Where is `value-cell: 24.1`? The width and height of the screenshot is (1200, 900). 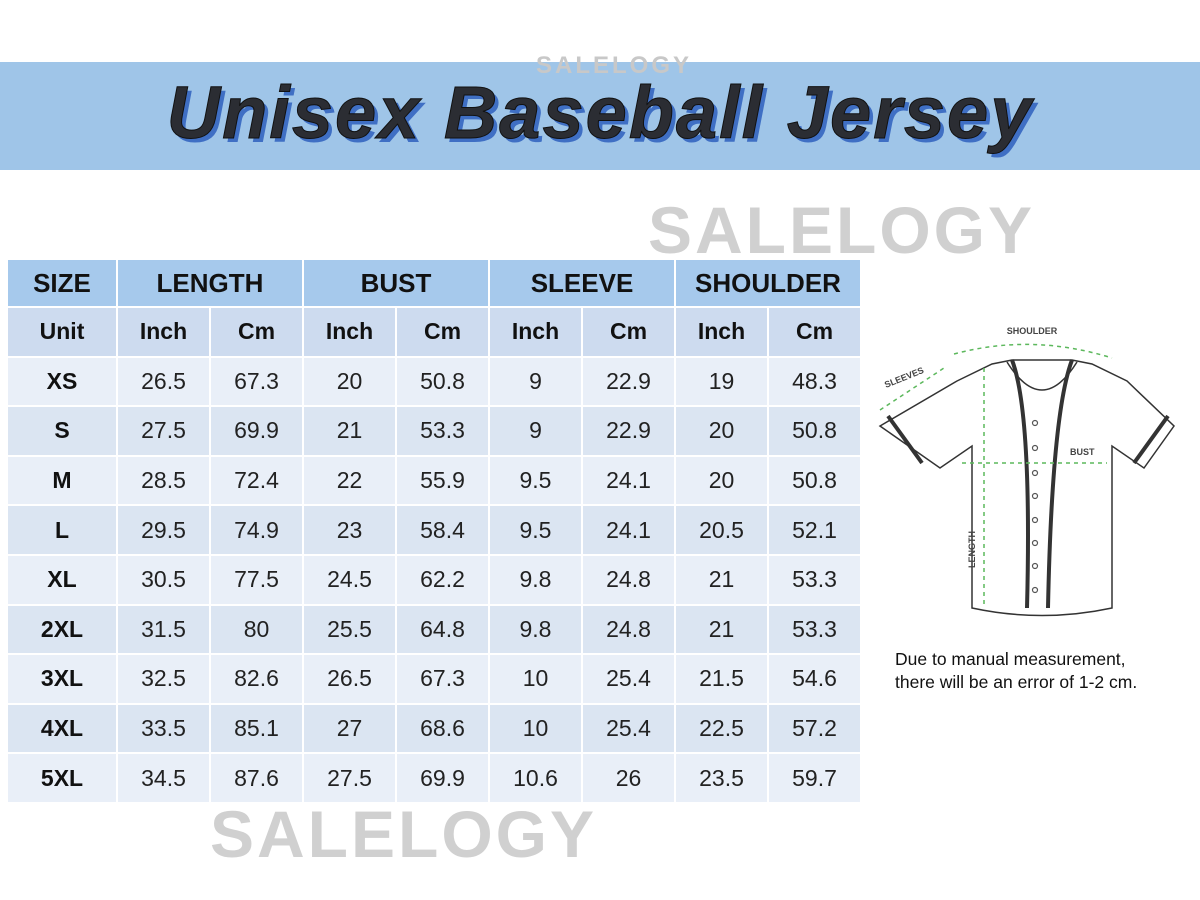 value-cell: 24.1 is located at coordinates (628, 530).